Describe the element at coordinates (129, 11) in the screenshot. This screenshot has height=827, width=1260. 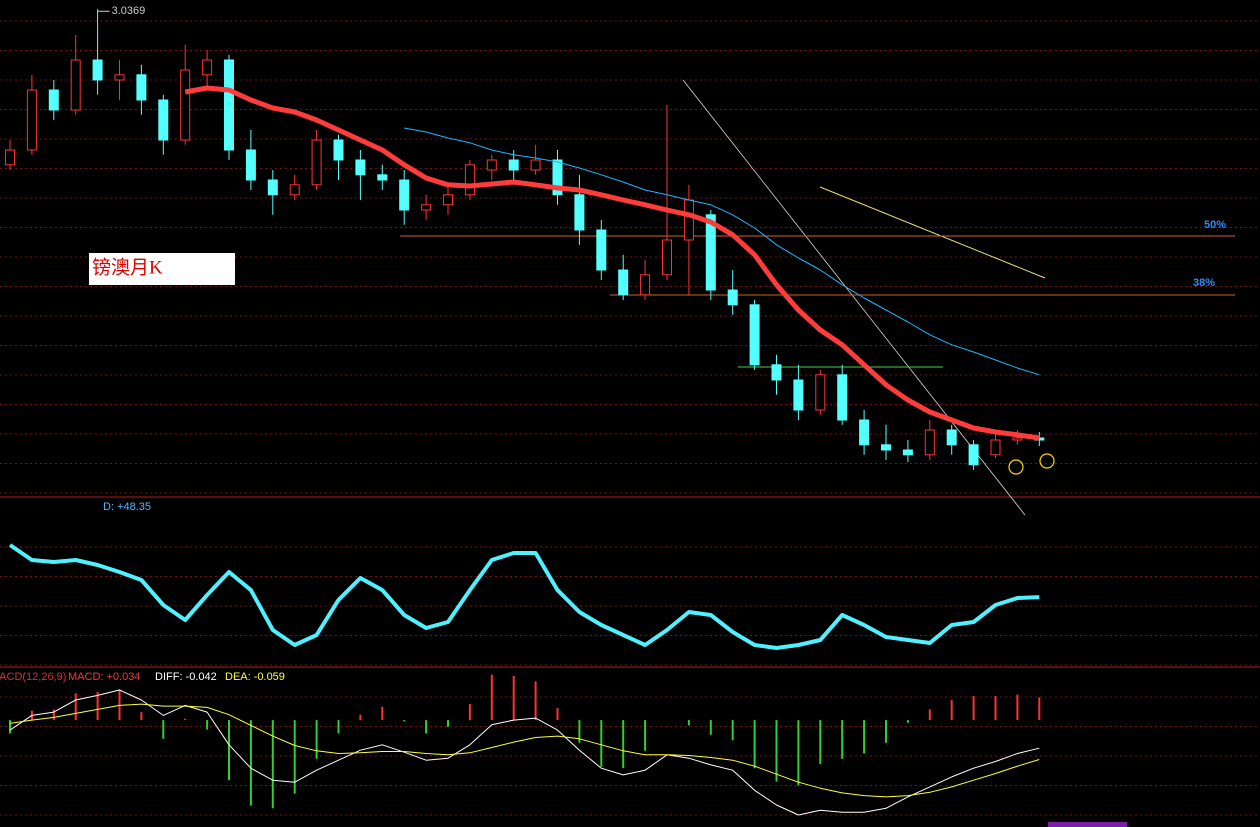
I see `high-label: 3.0369` at that location.